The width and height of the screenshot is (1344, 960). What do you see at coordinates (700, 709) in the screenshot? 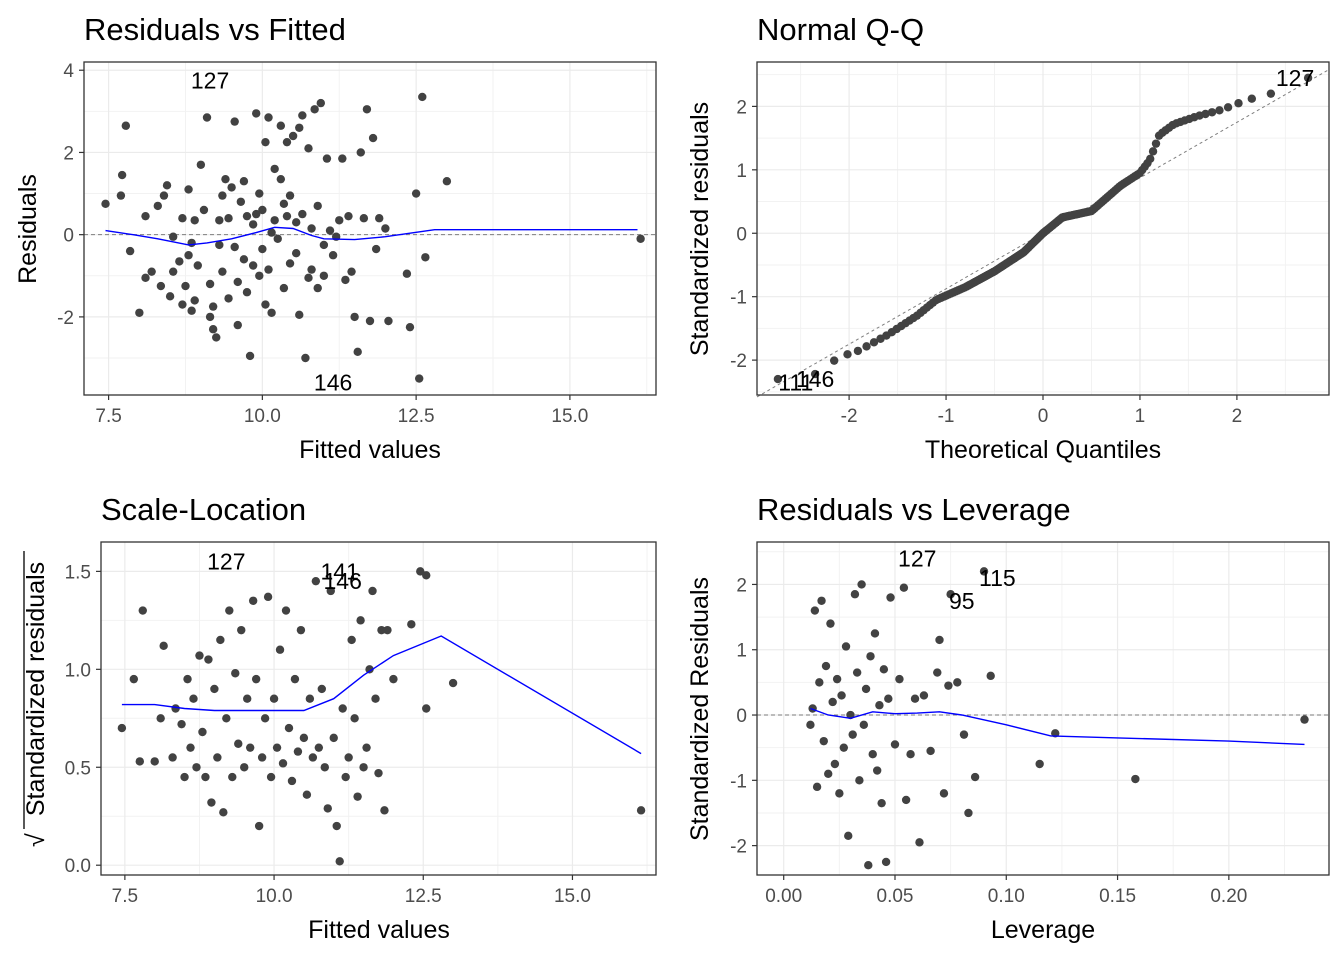
I see `y-axis-label: Standardized Residuals` at bounding box center [700, 709].